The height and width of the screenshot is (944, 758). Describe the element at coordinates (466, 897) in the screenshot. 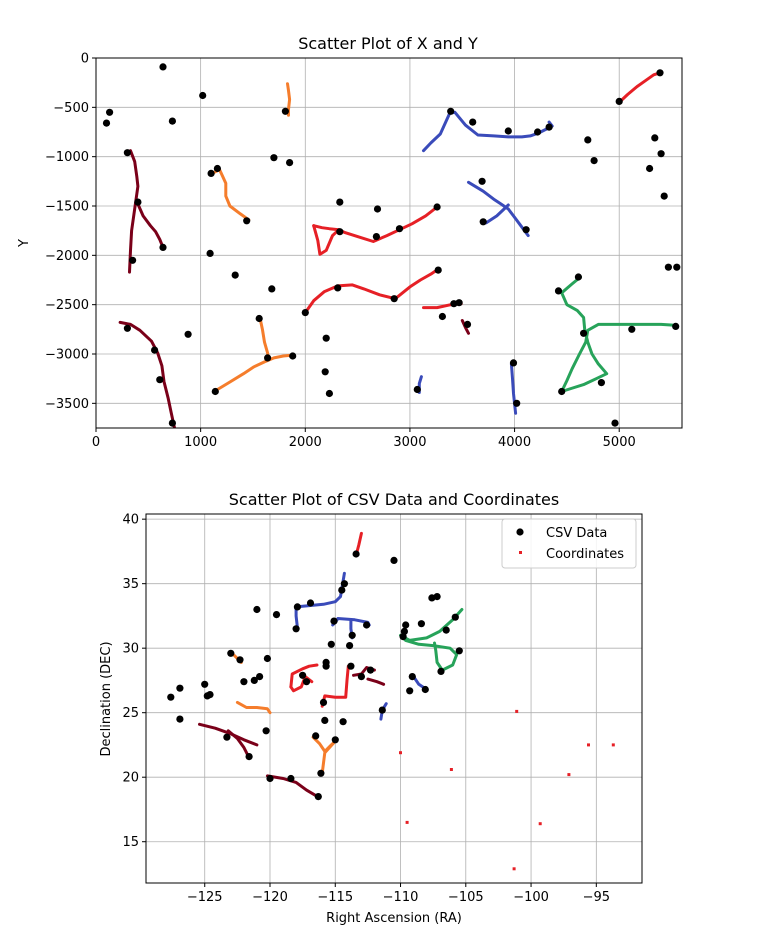

I see `x-tick-label: −105` at that location.